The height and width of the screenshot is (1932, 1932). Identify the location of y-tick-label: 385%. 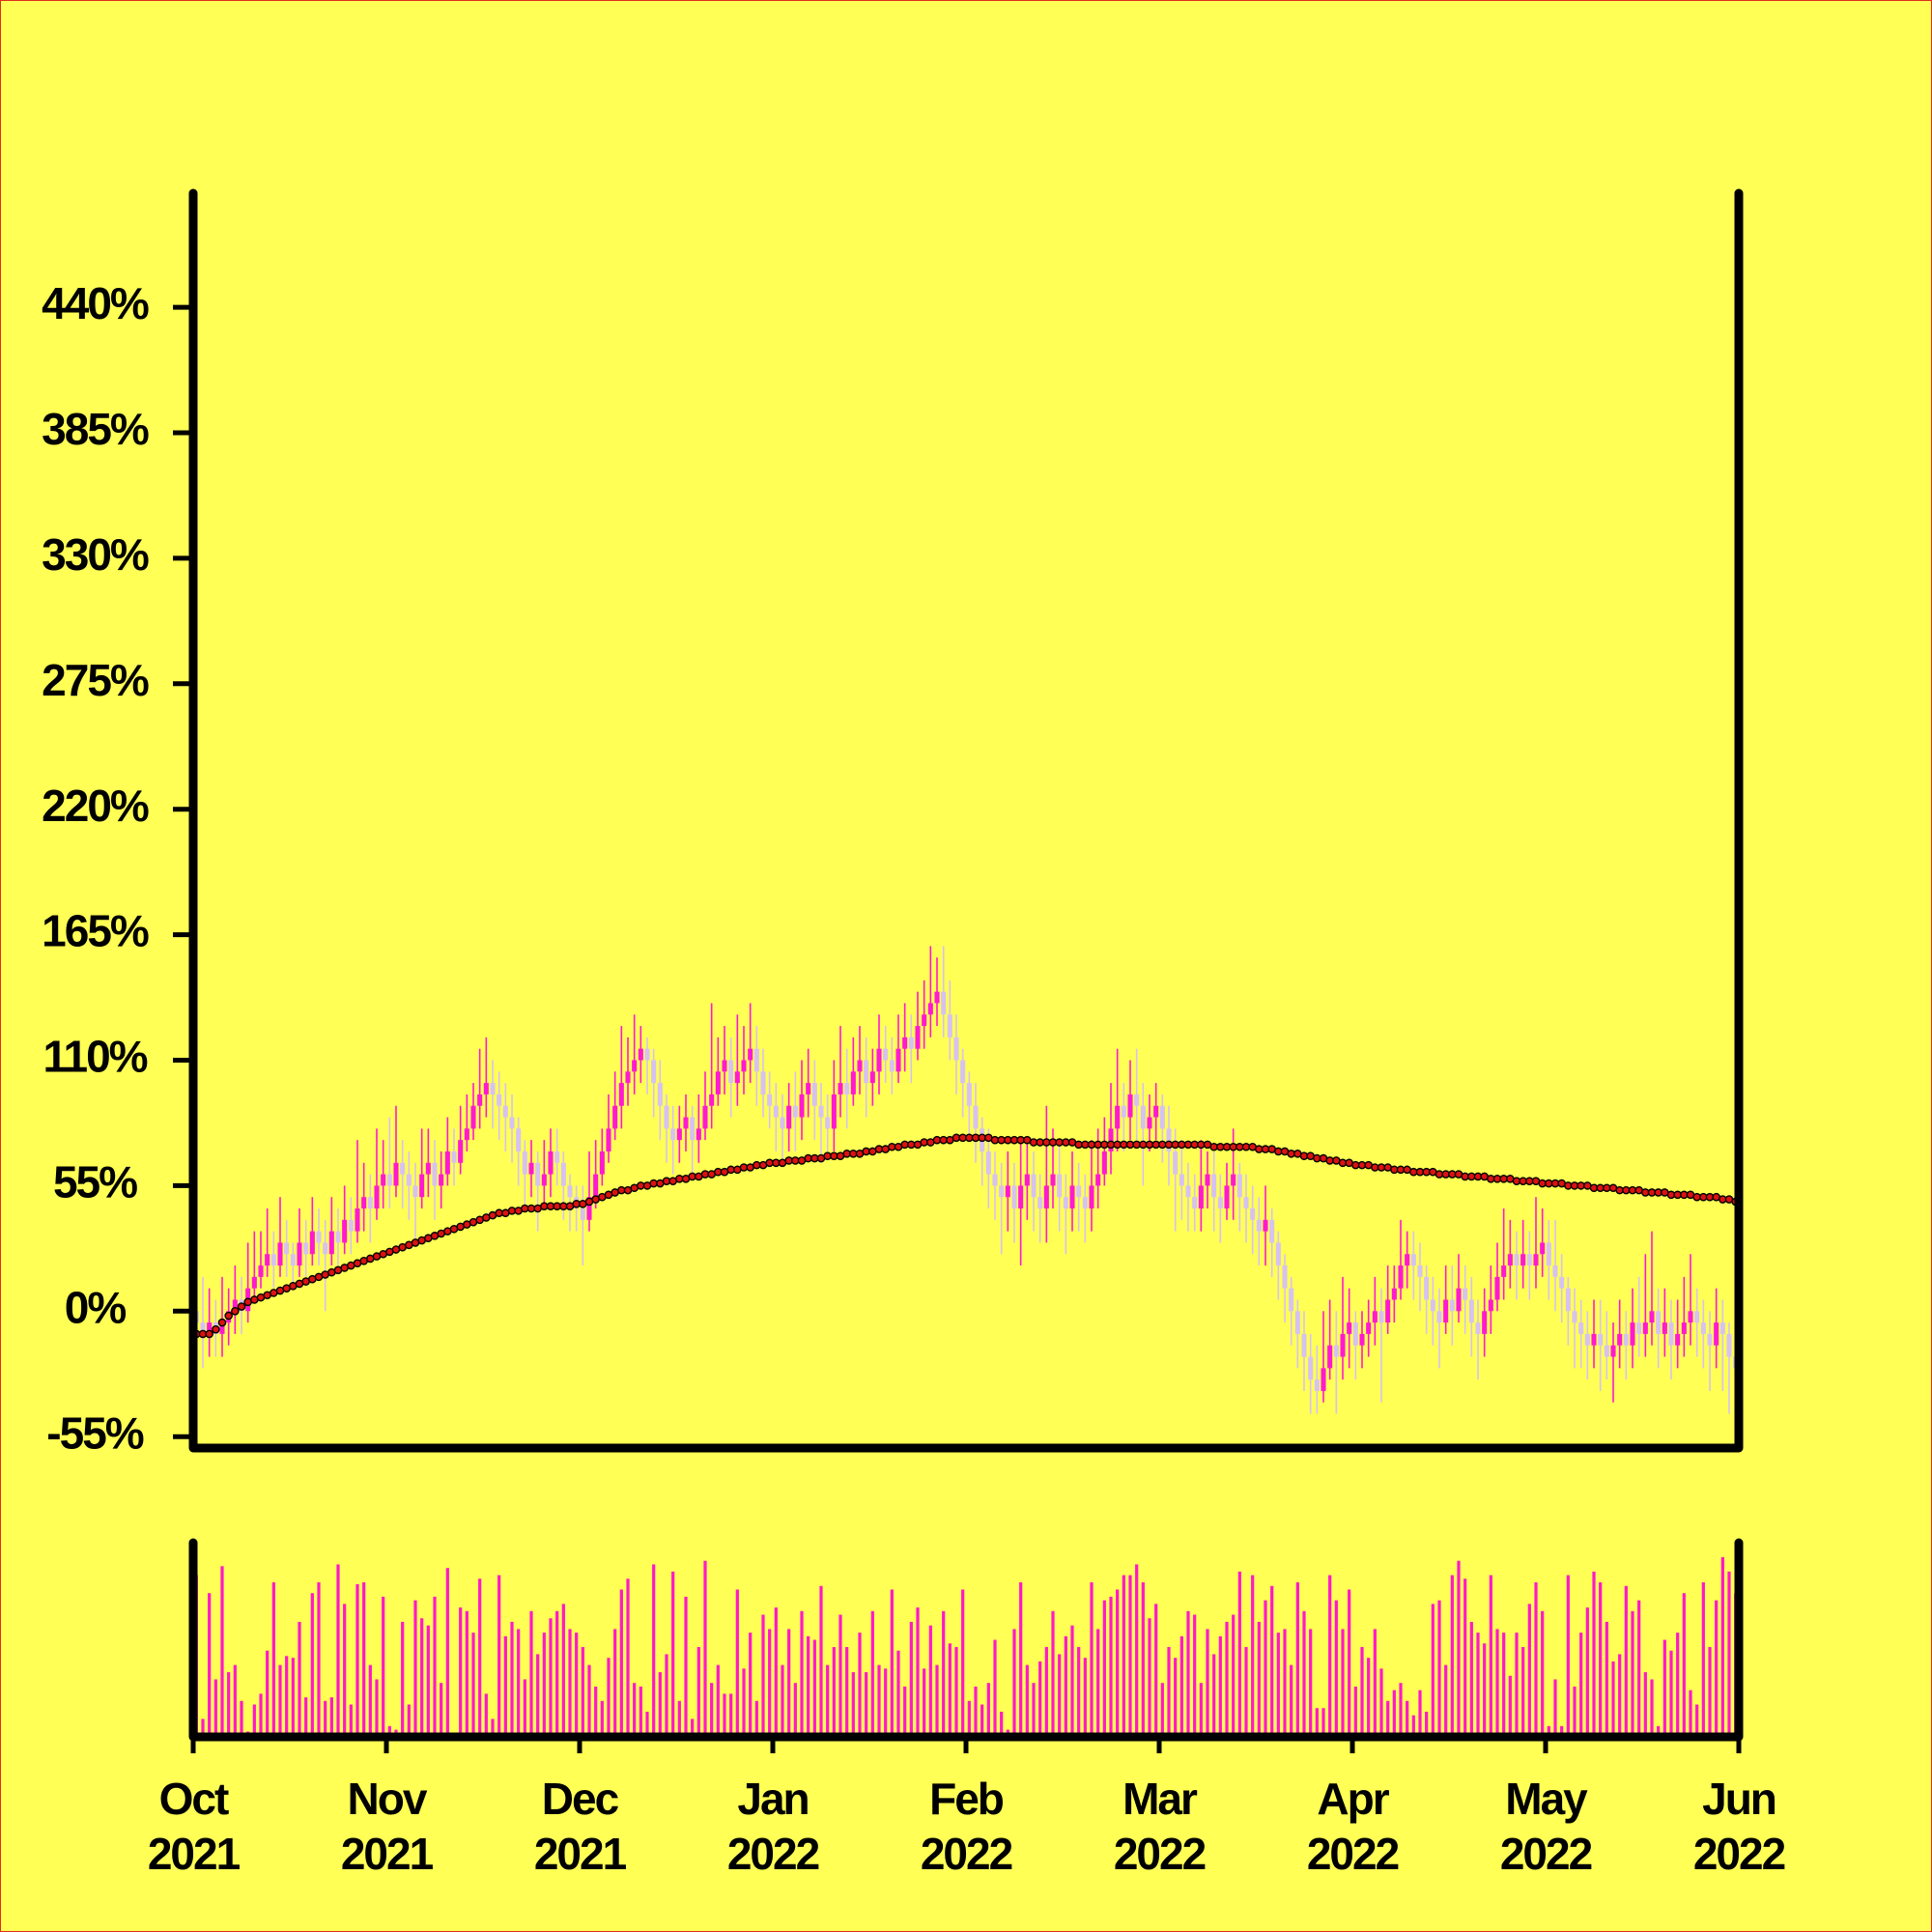
(95, 429).